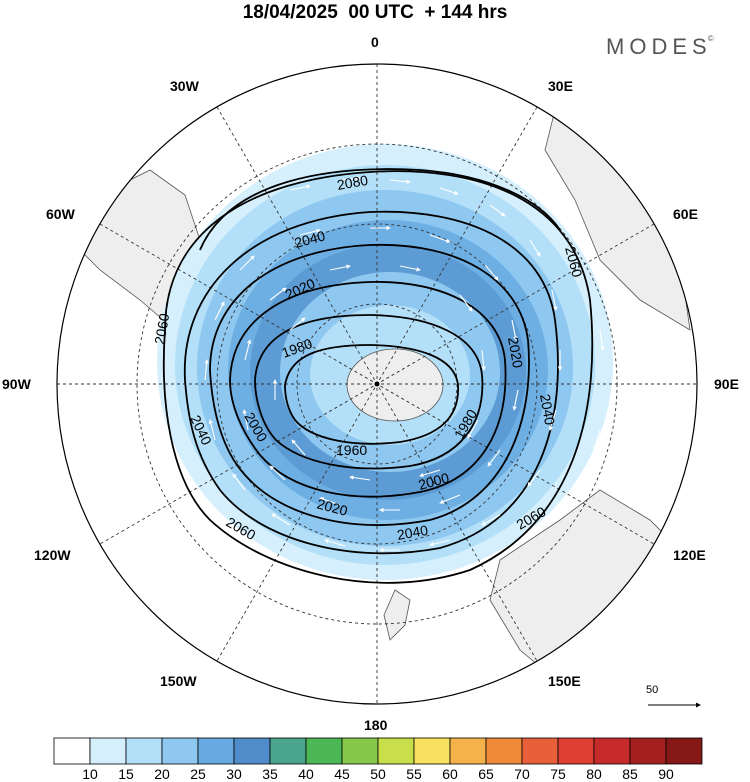 The height and width of the screenshot is (782, 750). I want to click on south-pole-marker, so click(377, 384).